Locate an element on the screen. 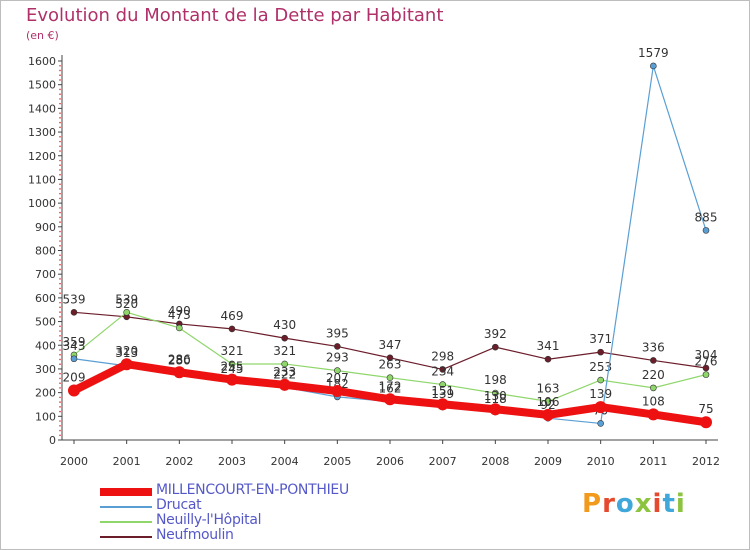 Image resolution: width=750 pixels, height=550 pixels. data-label: 359 is located at coordinates (74, 342).